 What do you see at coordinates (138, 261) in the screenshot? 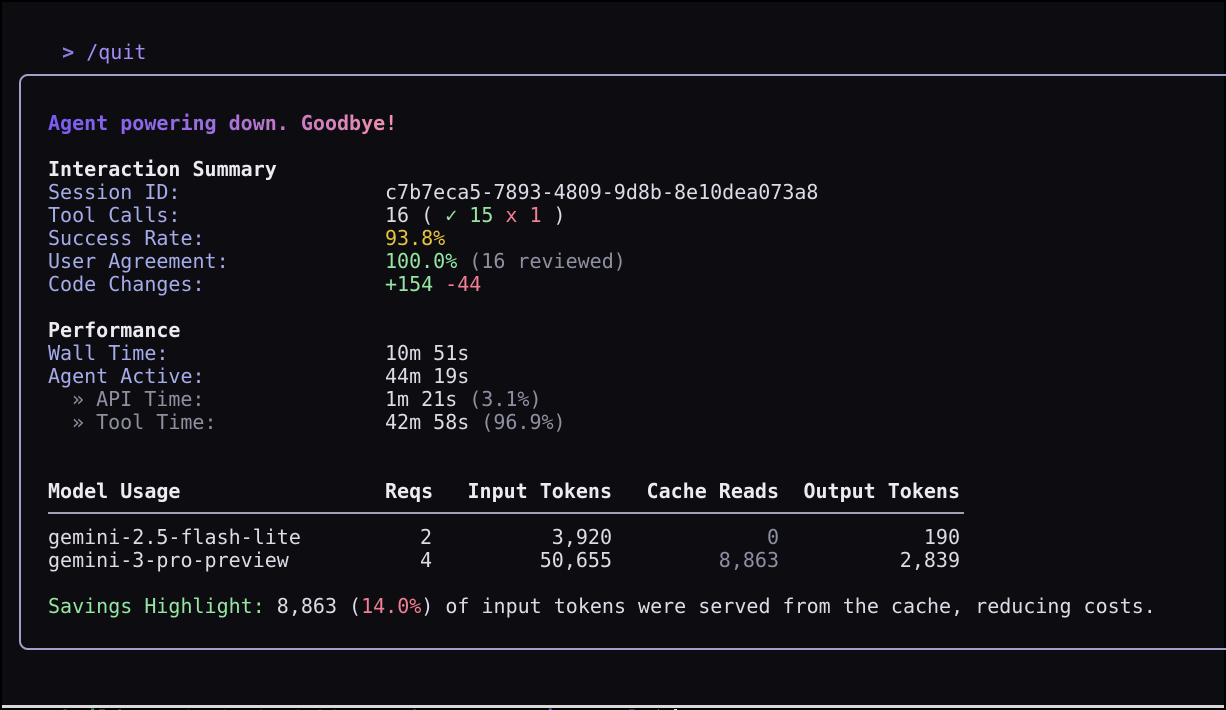
I see `user-agreement-label: User Agreement:` at bounding box center [138, 261].